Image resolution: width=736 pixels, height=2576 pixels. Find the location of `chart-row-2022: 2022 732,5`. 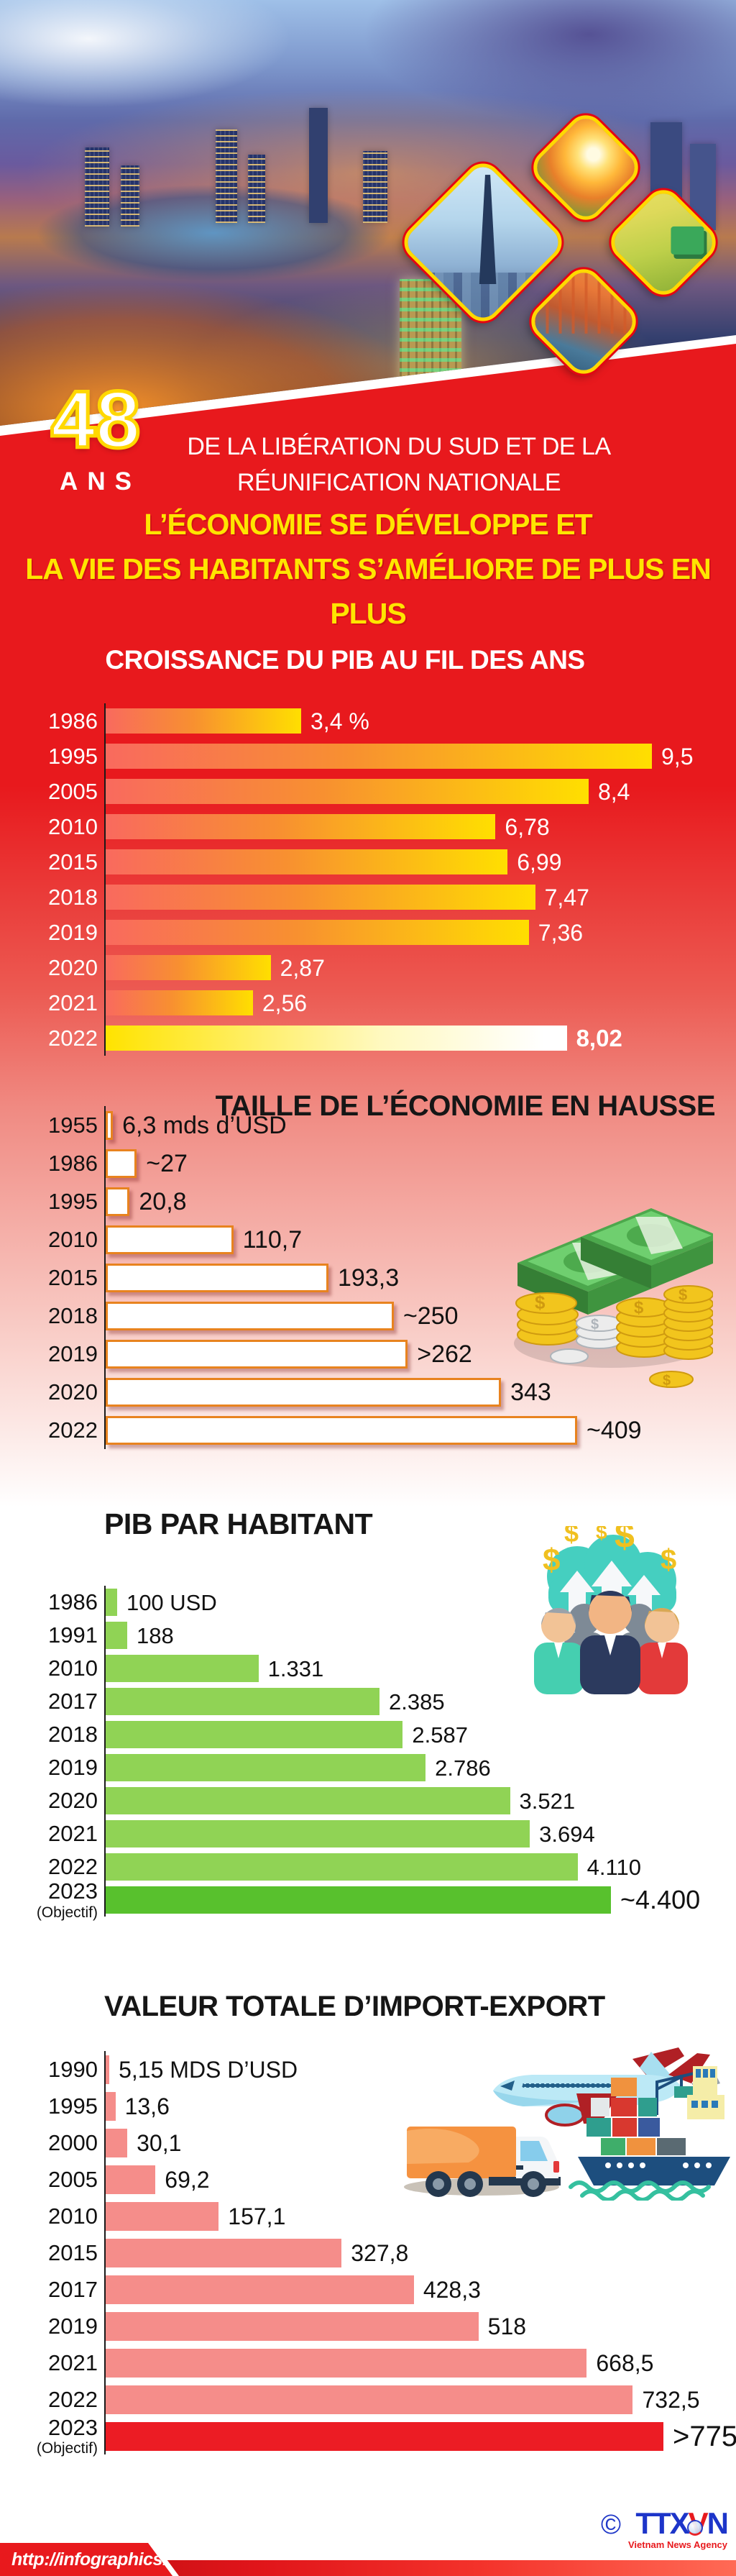

chart-row-2022: 2022 732,5 is located at coordinates (353, 2399).